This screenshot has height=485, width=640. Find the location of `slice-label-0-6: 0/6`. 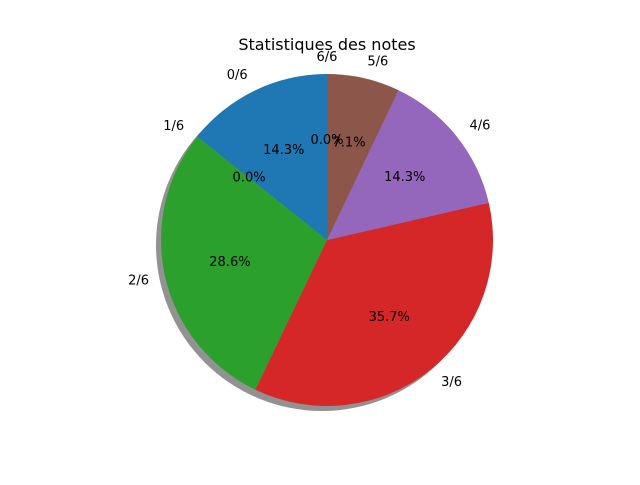

slice-label-0-6: 0/6 is located at coordinates (237, 75).